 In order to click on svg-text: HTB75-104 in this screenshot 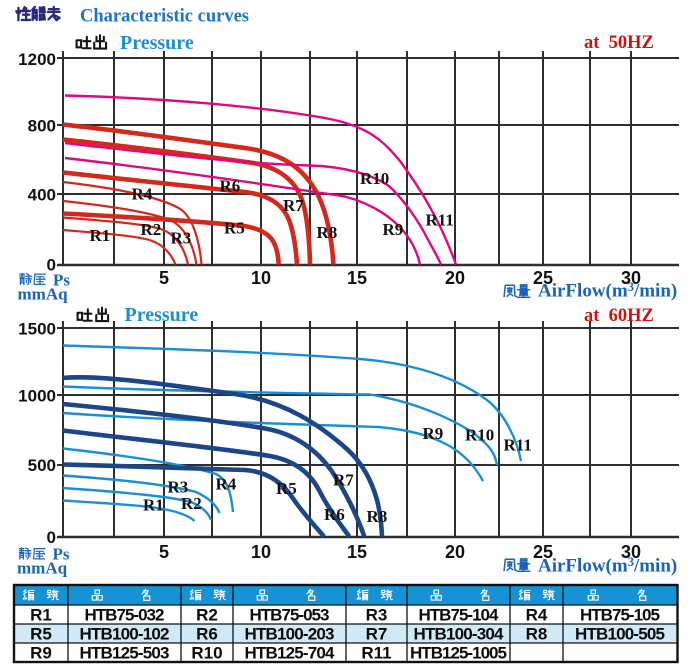, I will do `click(459, 615)`.